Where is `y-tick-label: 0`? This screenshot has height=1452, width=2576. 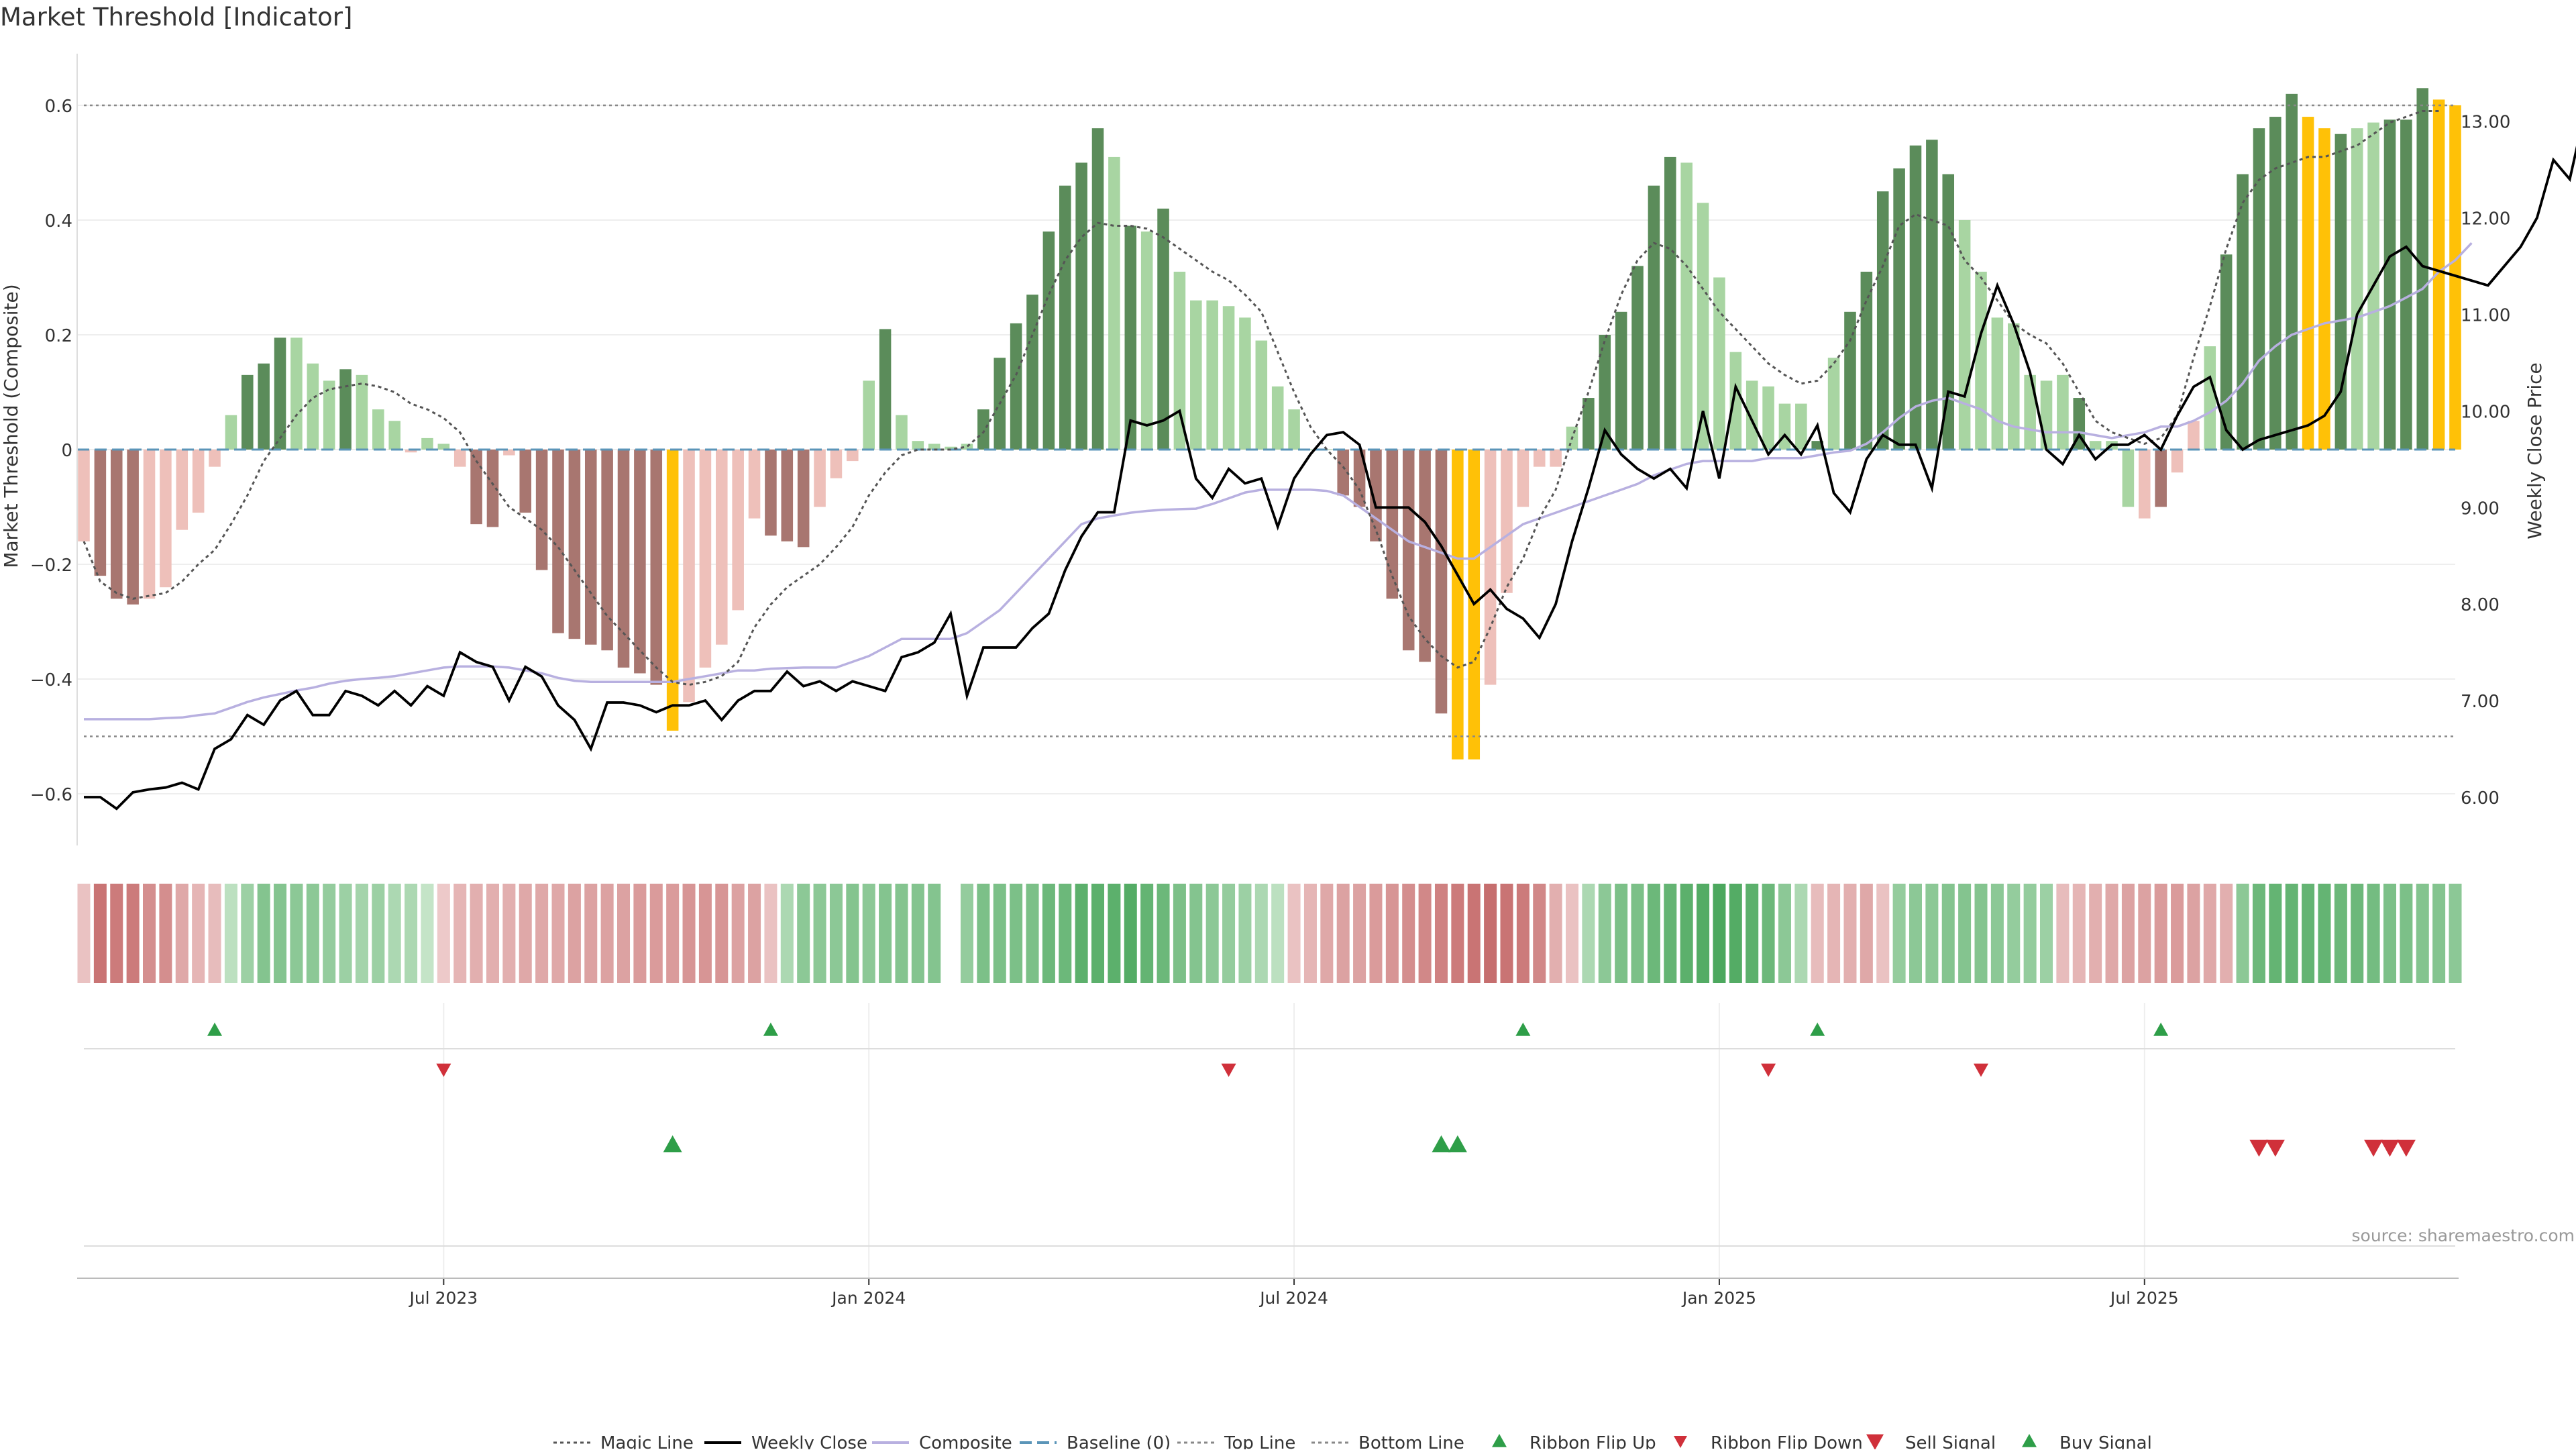
y-tick-label: 0 is located at coordinates (66, 451).